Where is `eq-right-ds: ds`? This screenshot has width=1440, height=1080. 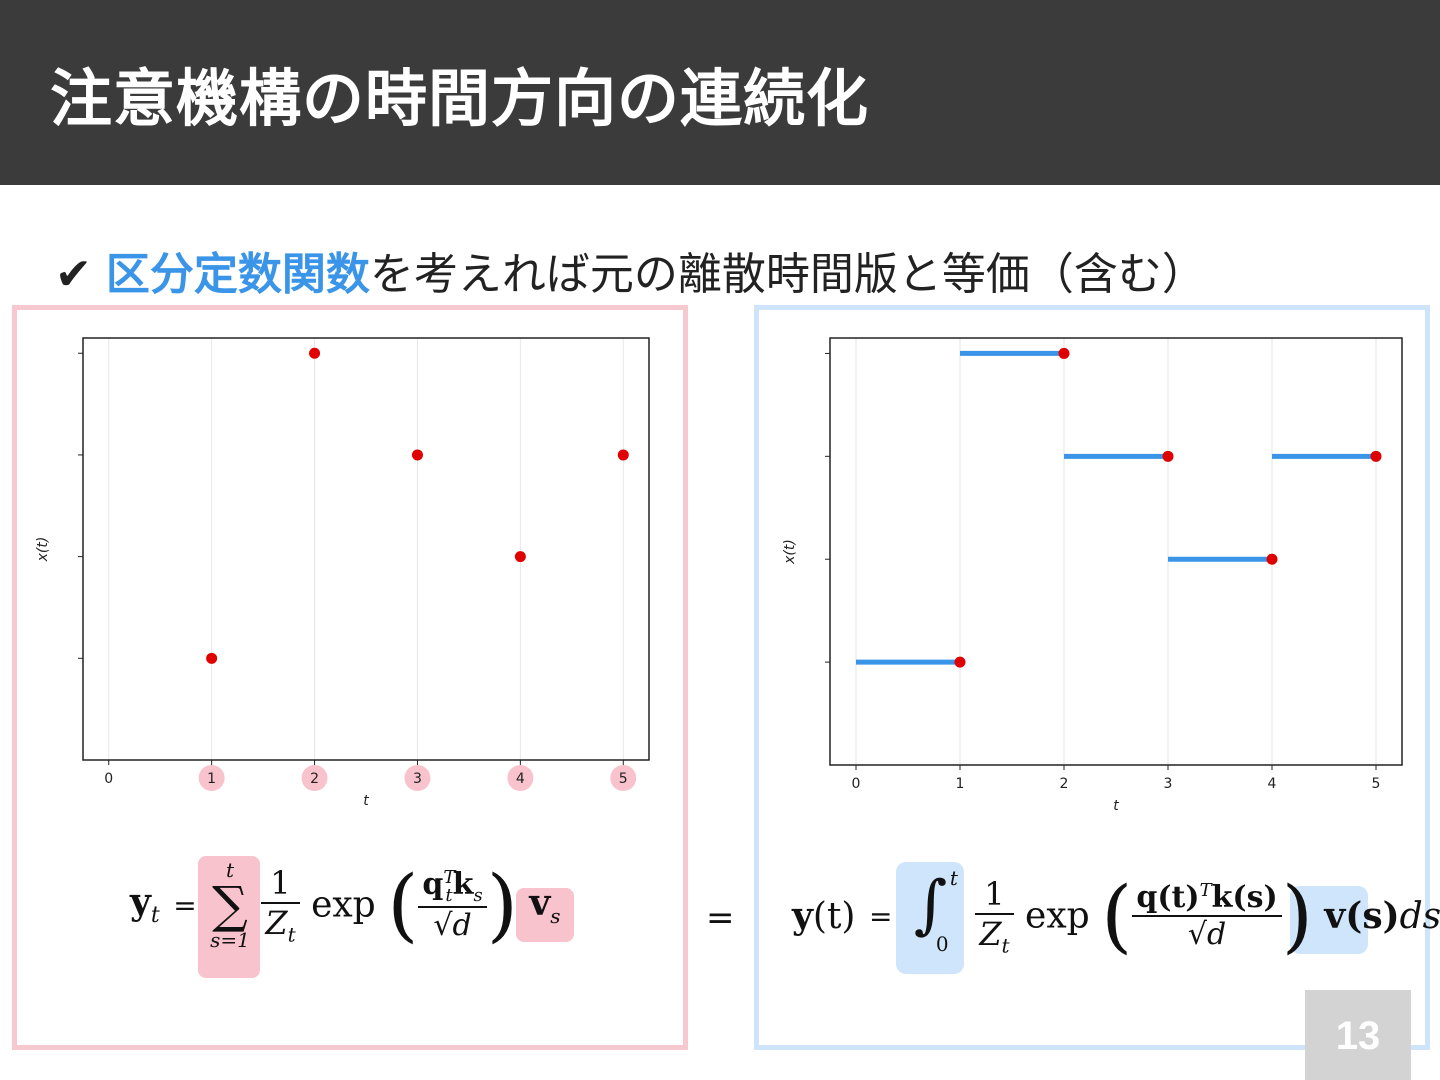
eq-right-ds: ds is located at coordinates (1419, 916).